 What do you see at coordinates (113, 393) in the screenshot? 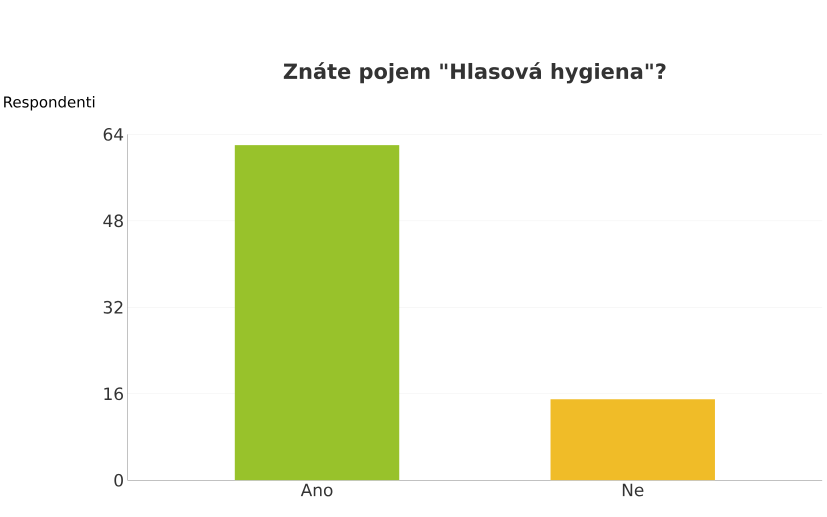
I see `y-tick-label: 16` at bounding box center [113, 393].